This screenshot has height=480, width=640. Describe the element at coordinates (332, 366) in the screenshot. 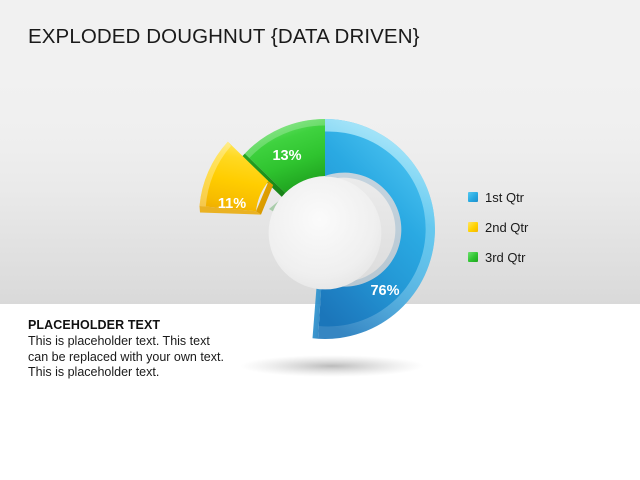

I see `chart-drop-shadow` at that location.